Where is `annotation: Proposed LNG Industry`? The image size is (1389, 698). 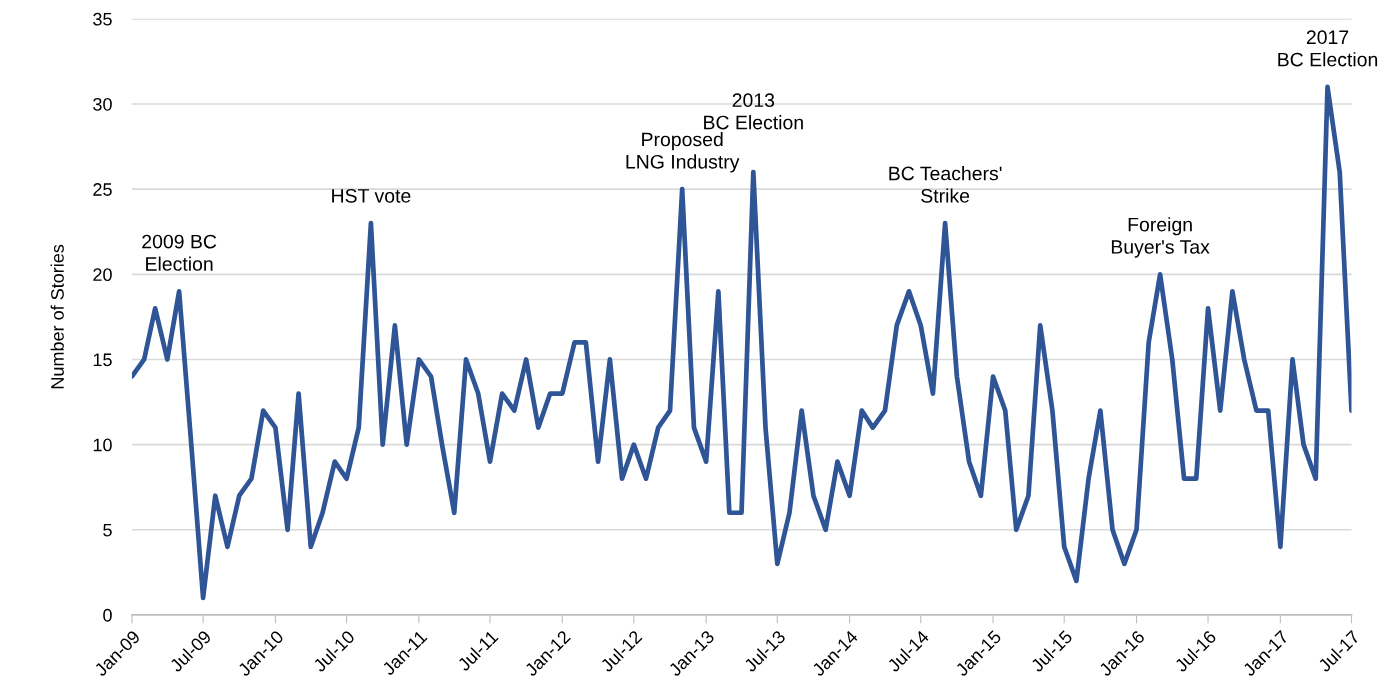 annotation: Proposed LNG Industry is located at coordinates (683, 152).